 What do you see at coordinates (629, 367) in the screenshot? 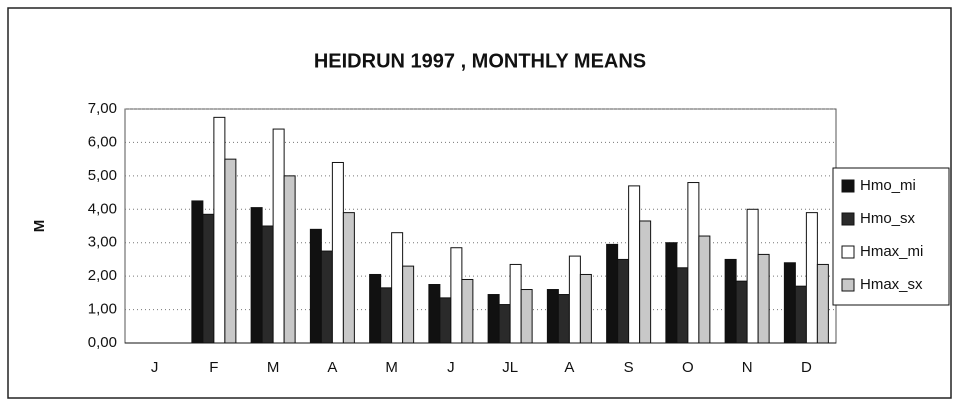
I see `x-tick-label: S` at bounding box center [629, 367].